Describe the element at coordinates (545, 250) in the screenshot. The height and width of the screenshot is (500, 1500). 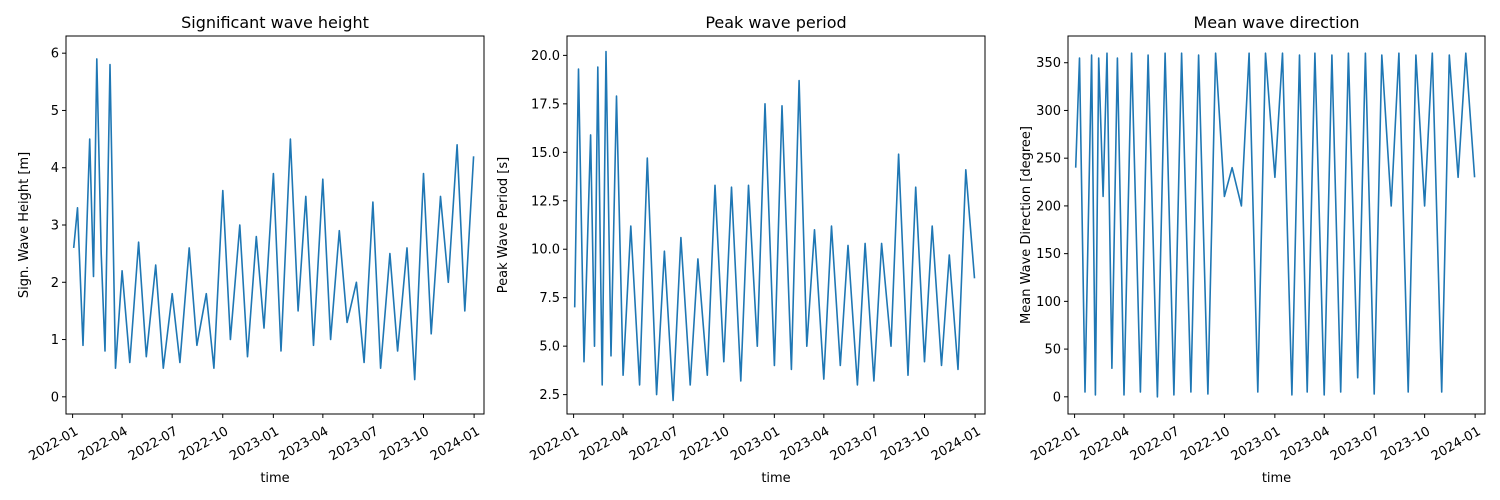
I see `y-tick-label: 10.0` at that location.